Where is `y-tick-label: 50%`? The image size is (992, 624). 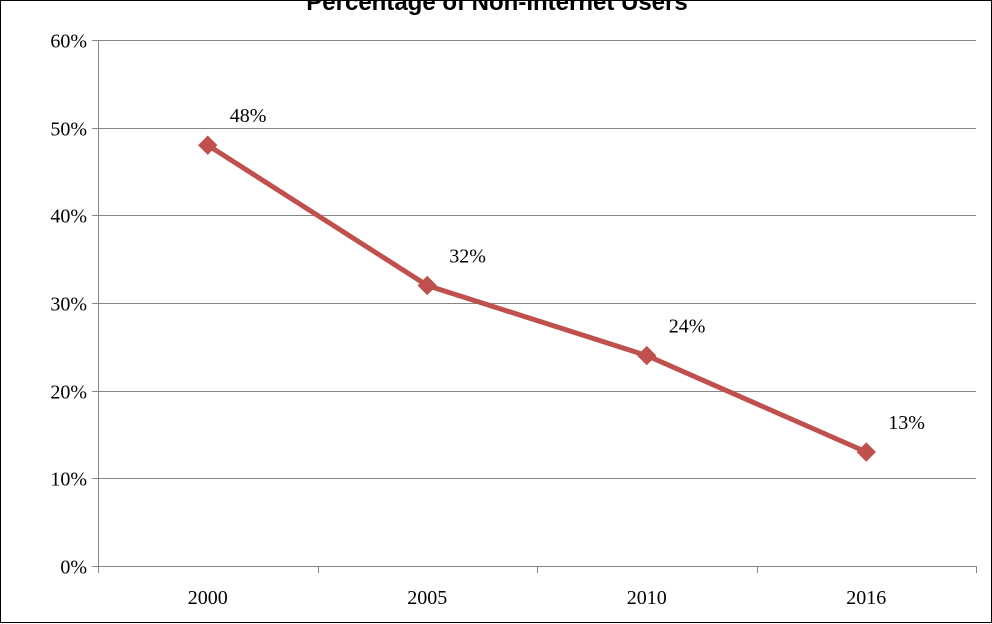 y-tick-label: 50% is located at coordinates (68, 130).